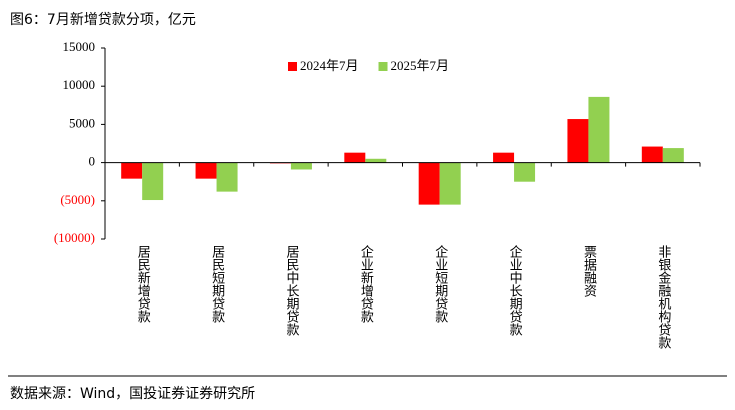 The image size is (735, 410). What do you see at coordinates (663, 297) in the screenshot?
I see `x-tick-label: 非银金融机构贷款` at bounding box center [663, 297].